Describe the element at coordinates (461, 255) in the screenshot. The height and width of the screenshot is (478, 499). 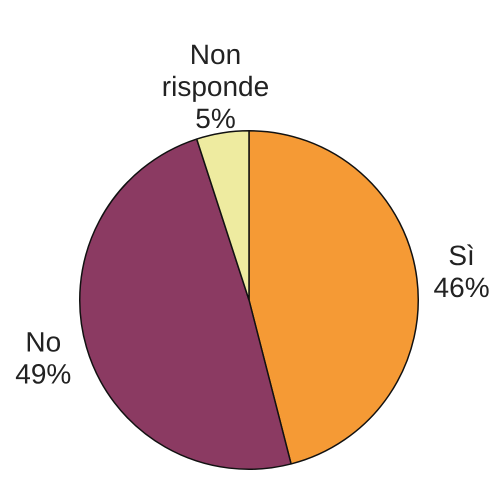
I see `slice-label: Sì` at that location.